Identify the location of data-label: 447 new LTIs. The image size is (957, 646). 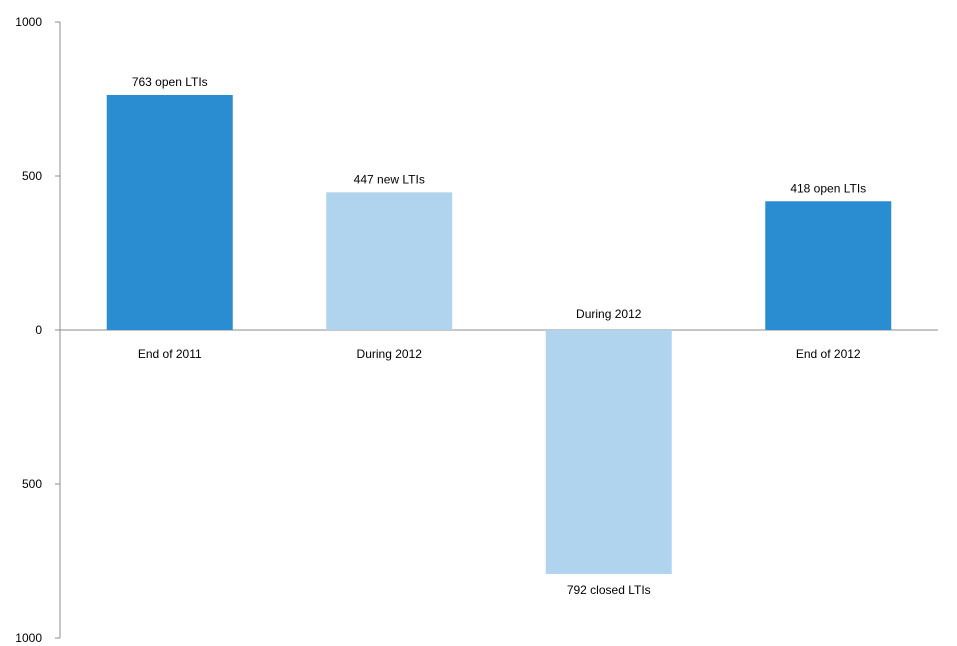
(389, 179).